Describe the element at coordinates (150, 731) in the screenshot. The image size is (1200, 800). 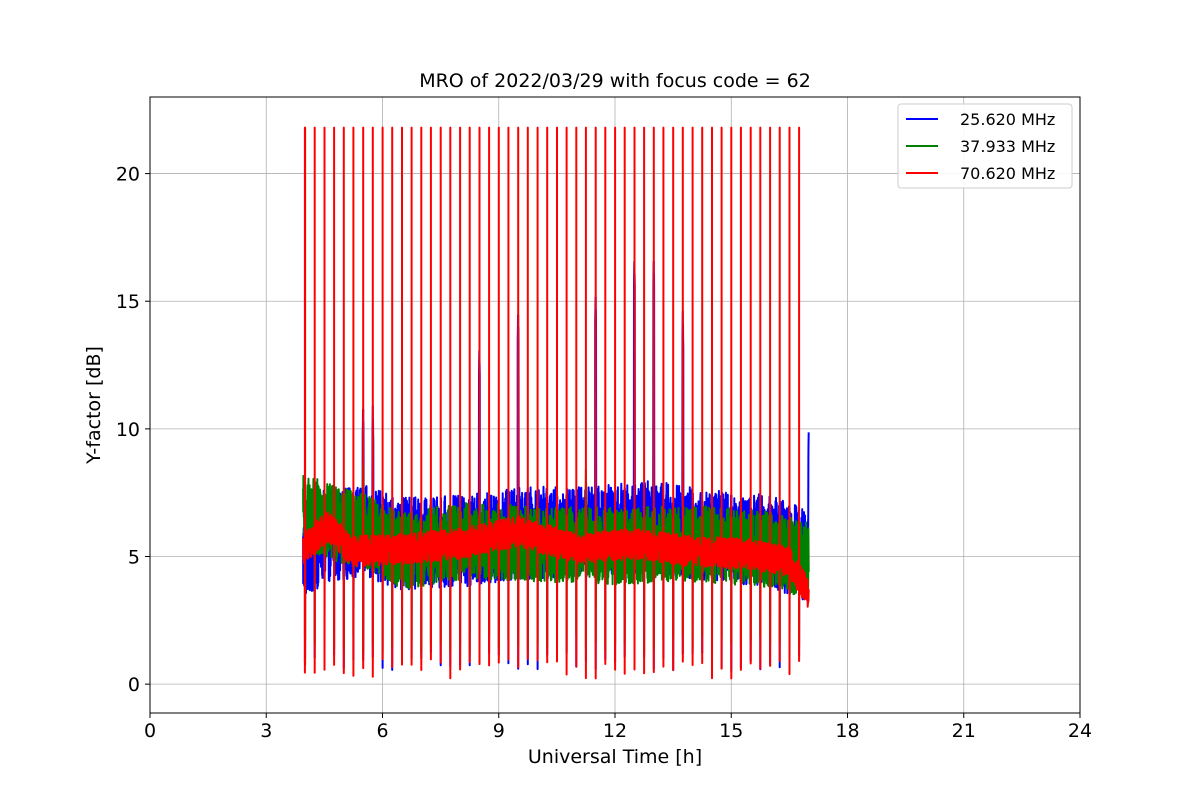
I see `x-tick-label: 0` at that location.